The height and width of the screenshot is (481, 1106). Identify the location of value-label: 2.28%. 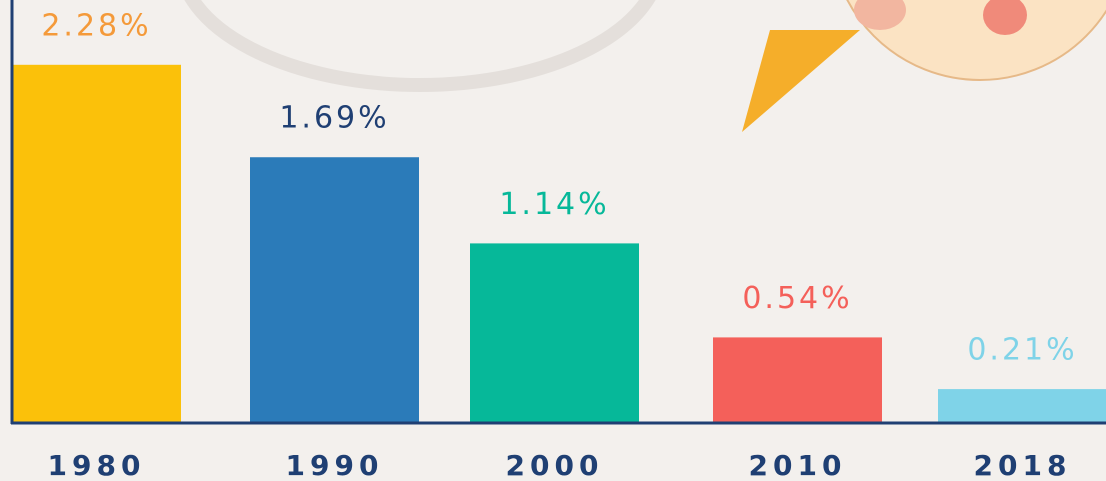
(96, 25).